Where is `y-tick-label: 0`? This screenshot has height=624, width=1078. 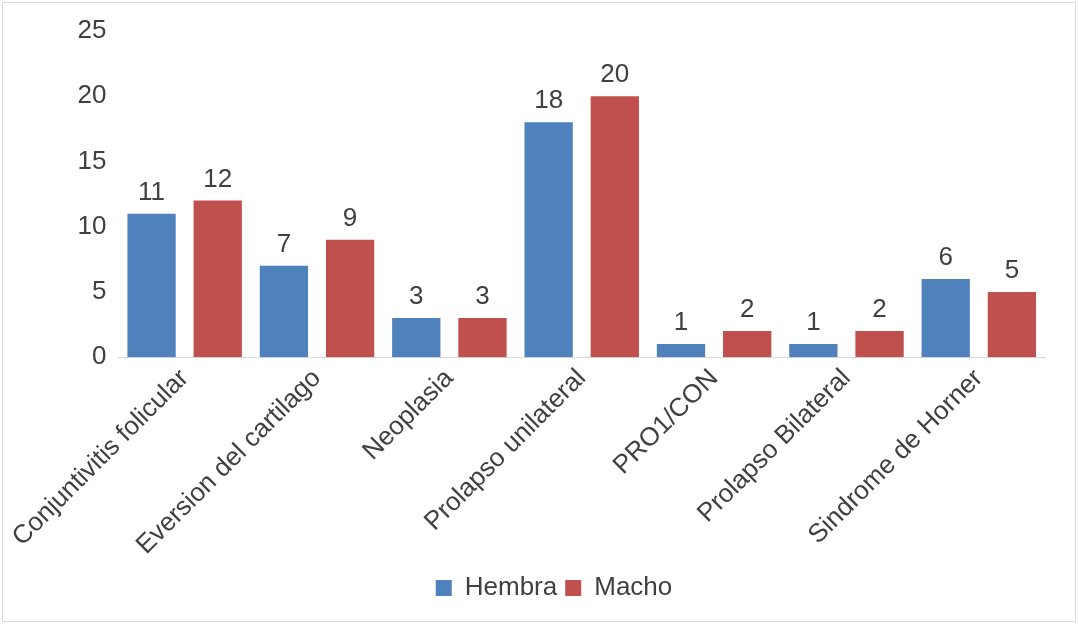
y-tick-label: 0 is located at coordinates (99, 355).